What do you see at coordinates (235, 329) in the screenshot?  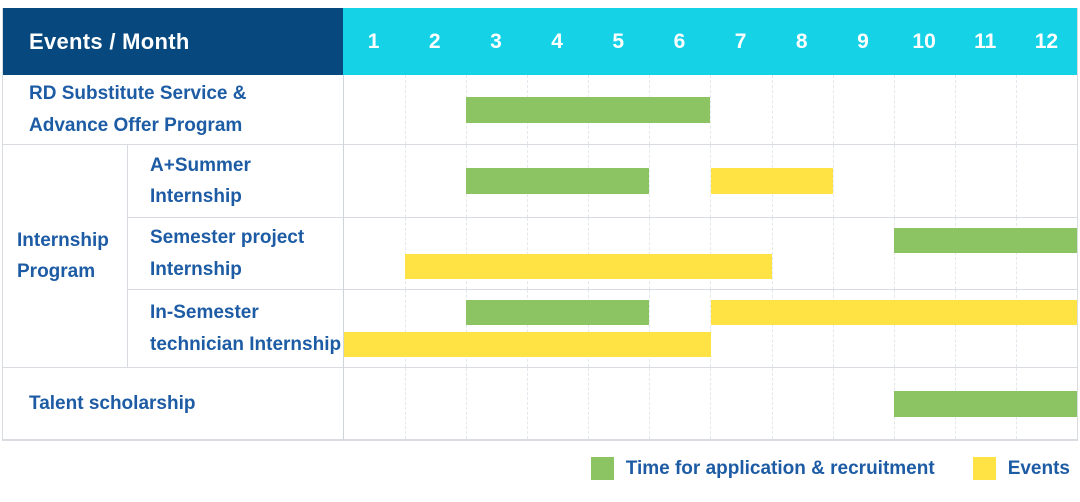 I see `row-label-in-semester-technician: In-Semester technician Internship` at bounding box center [235, 329].